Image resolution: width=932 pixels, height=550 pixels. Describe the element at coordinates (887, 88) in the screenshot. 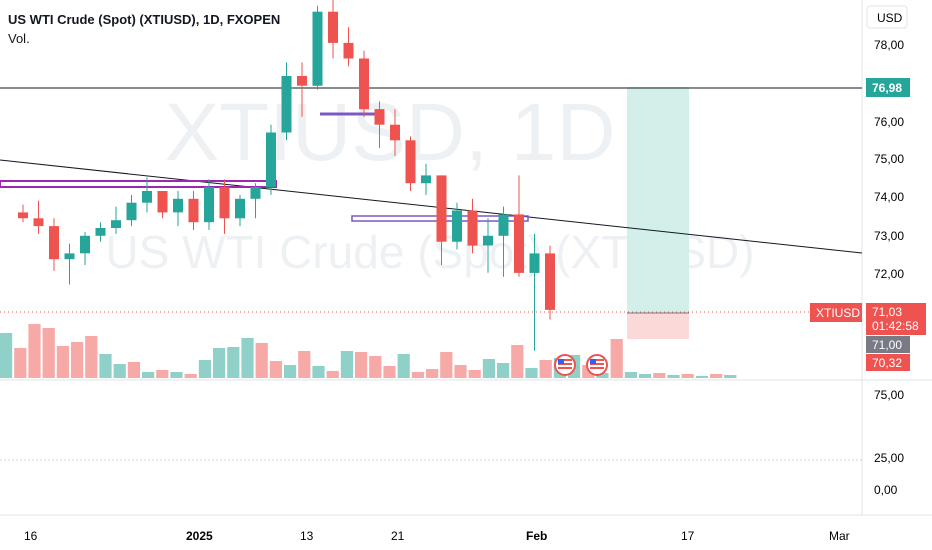

I see `level-price-label: 76,98` at that location.